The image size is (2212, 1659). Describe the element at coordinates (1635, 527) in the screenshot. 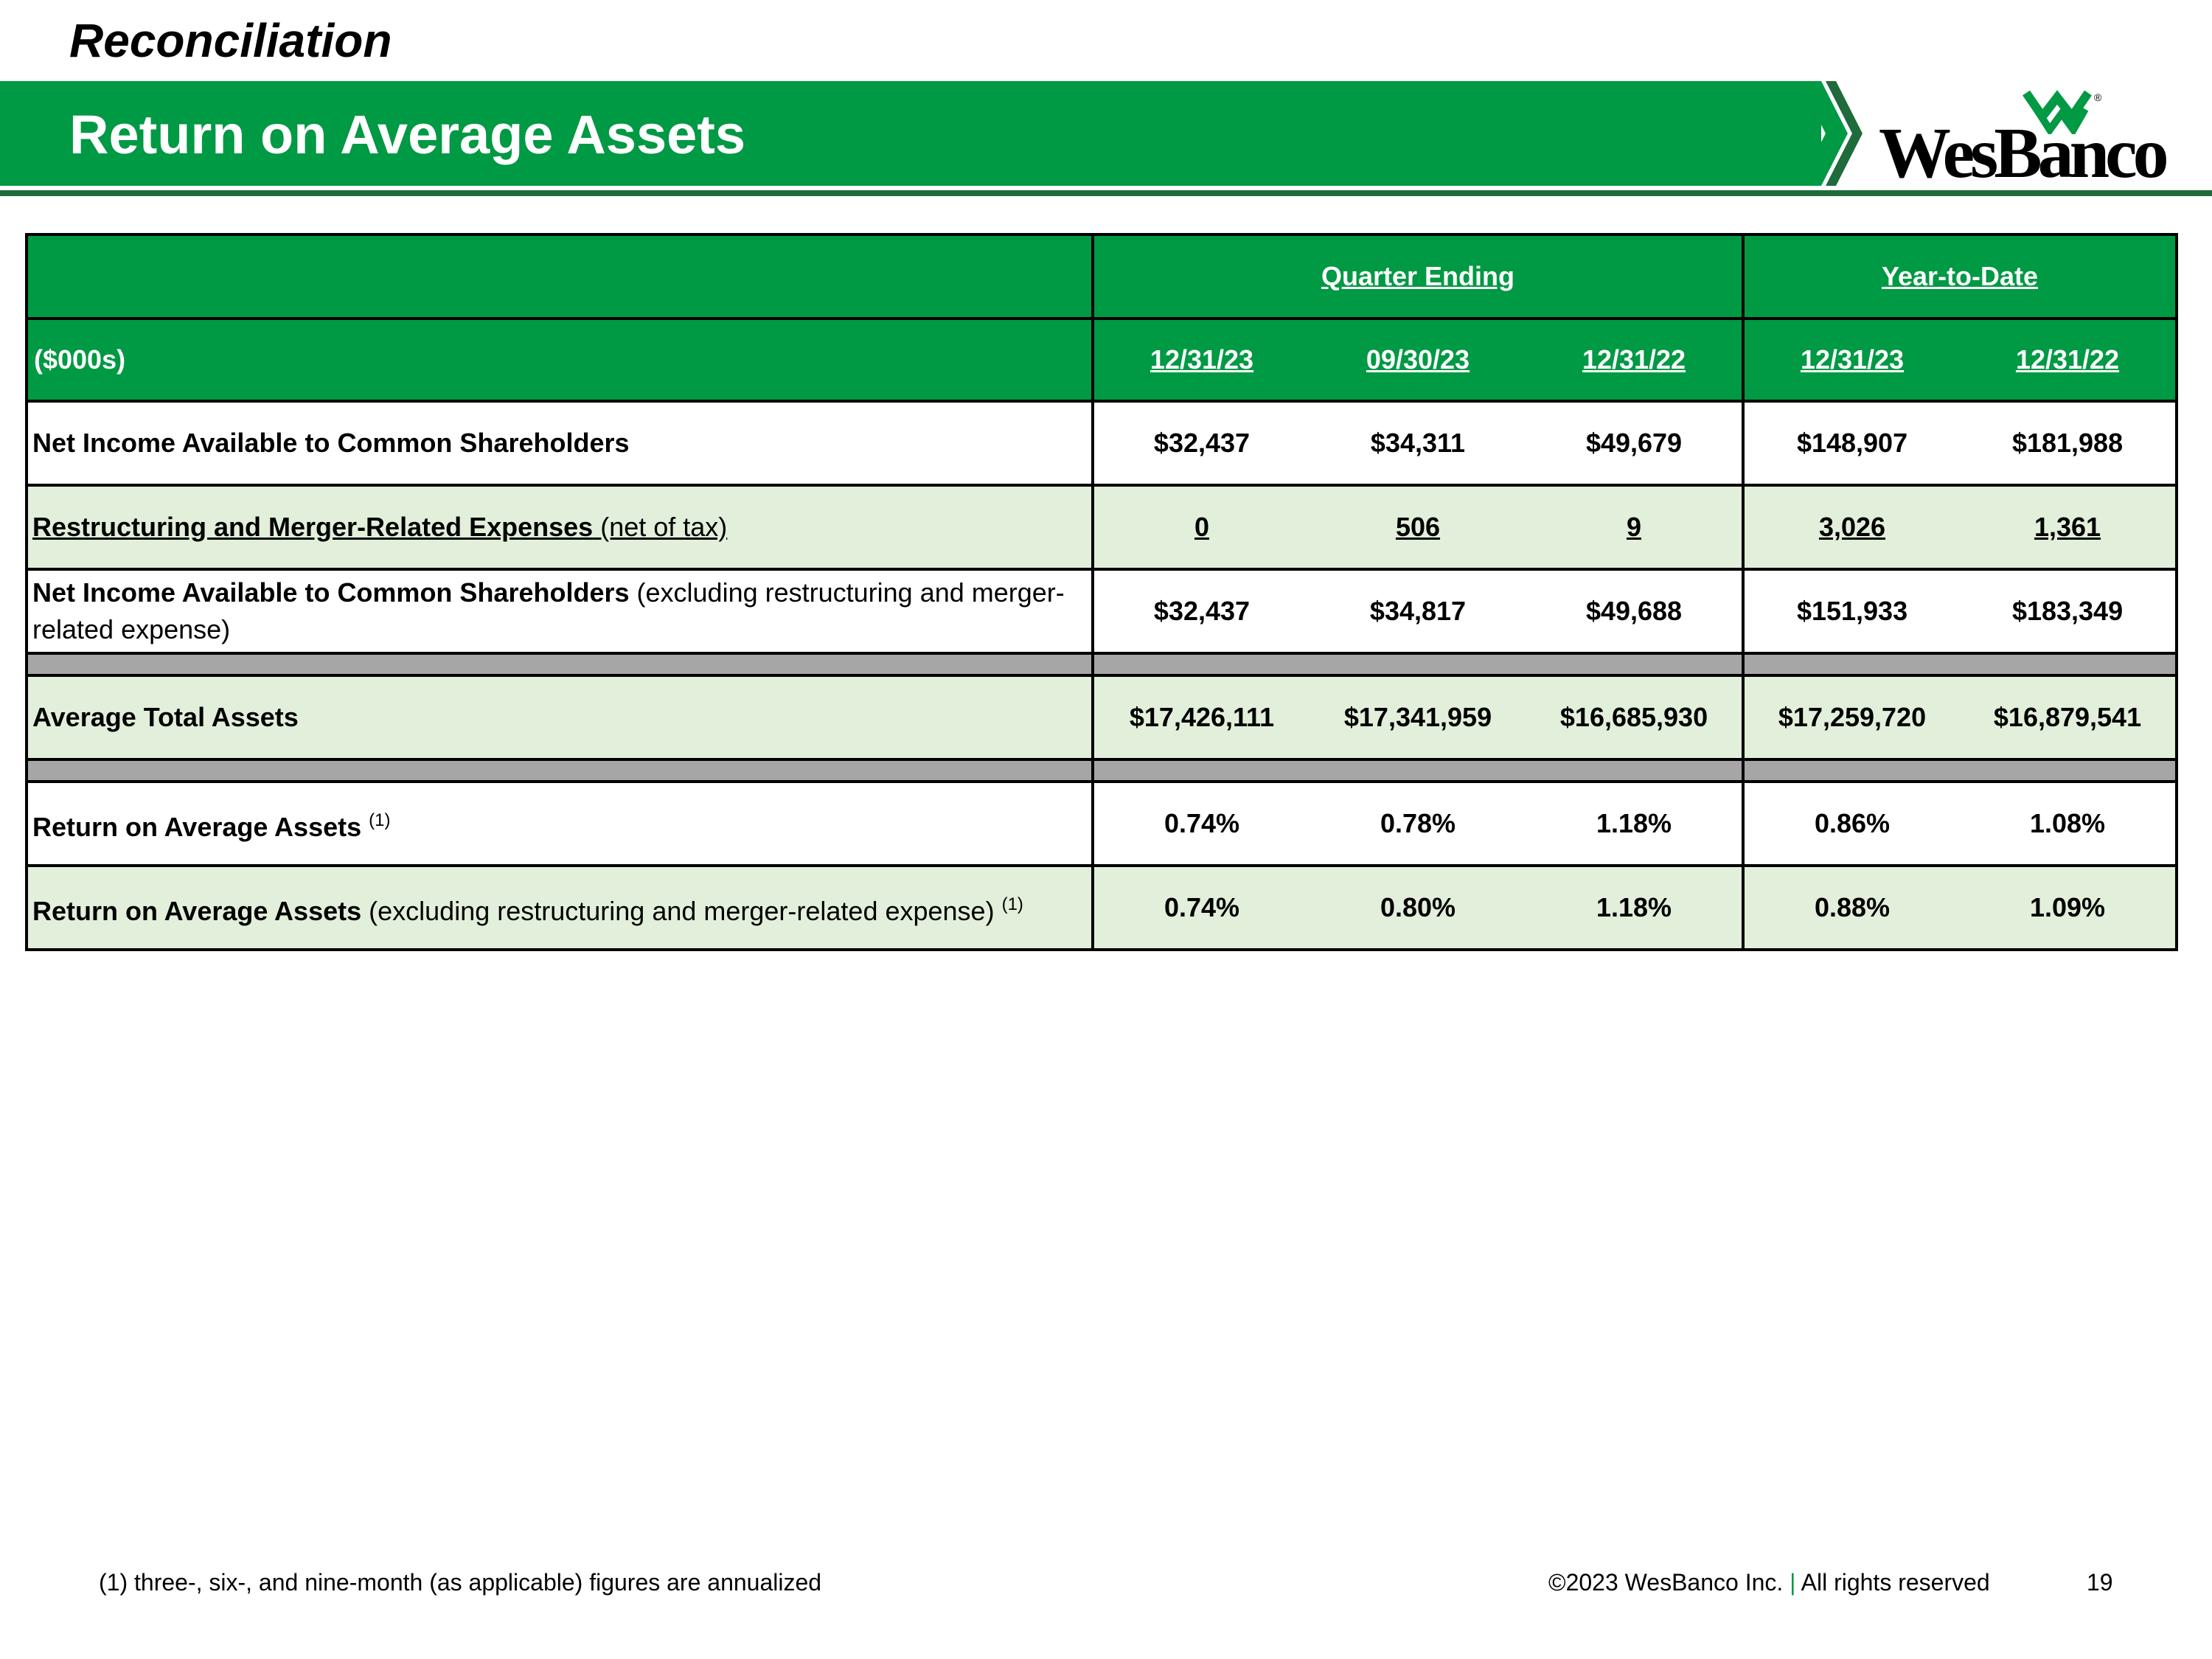

I see `table-cell: 9` at that location.